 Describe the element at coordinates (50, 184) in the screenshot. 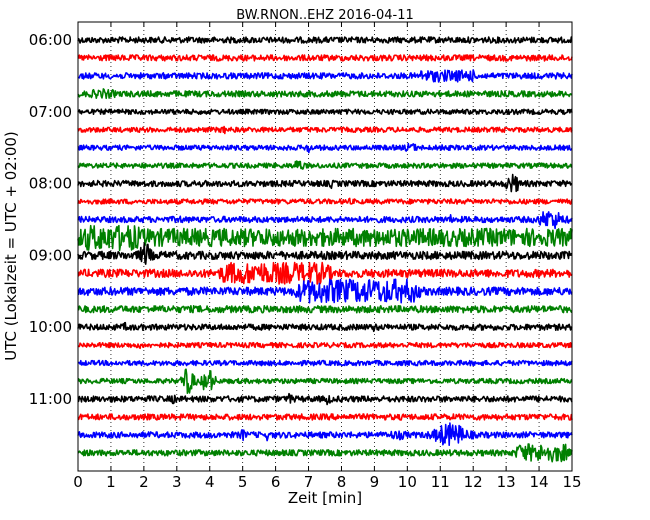

I see `y-tick-label: 08:00` at that location.